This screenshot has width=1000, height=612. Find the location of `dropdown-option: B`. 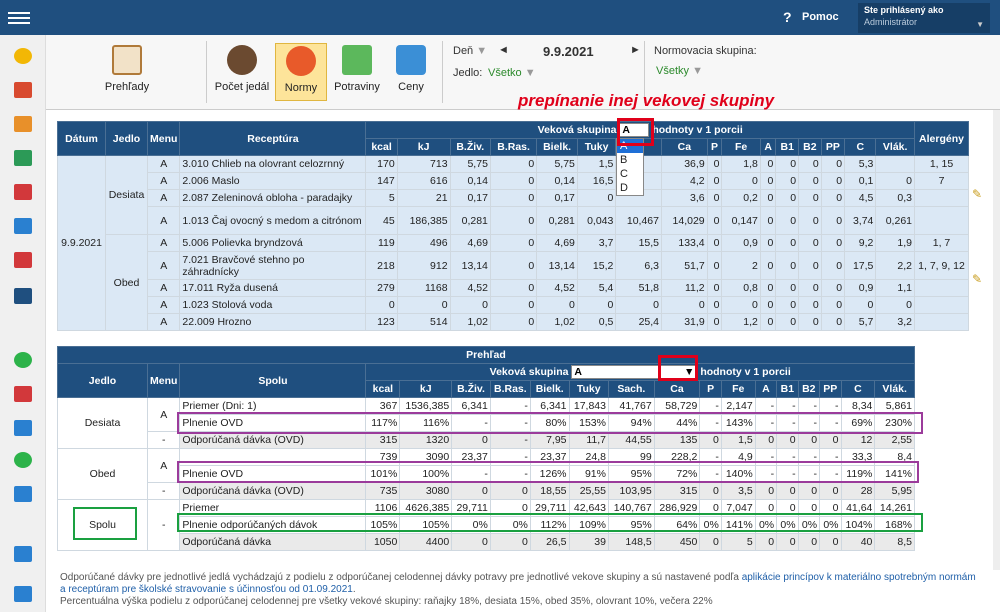

dropdown-option: B is located at coordinates (624, 160).